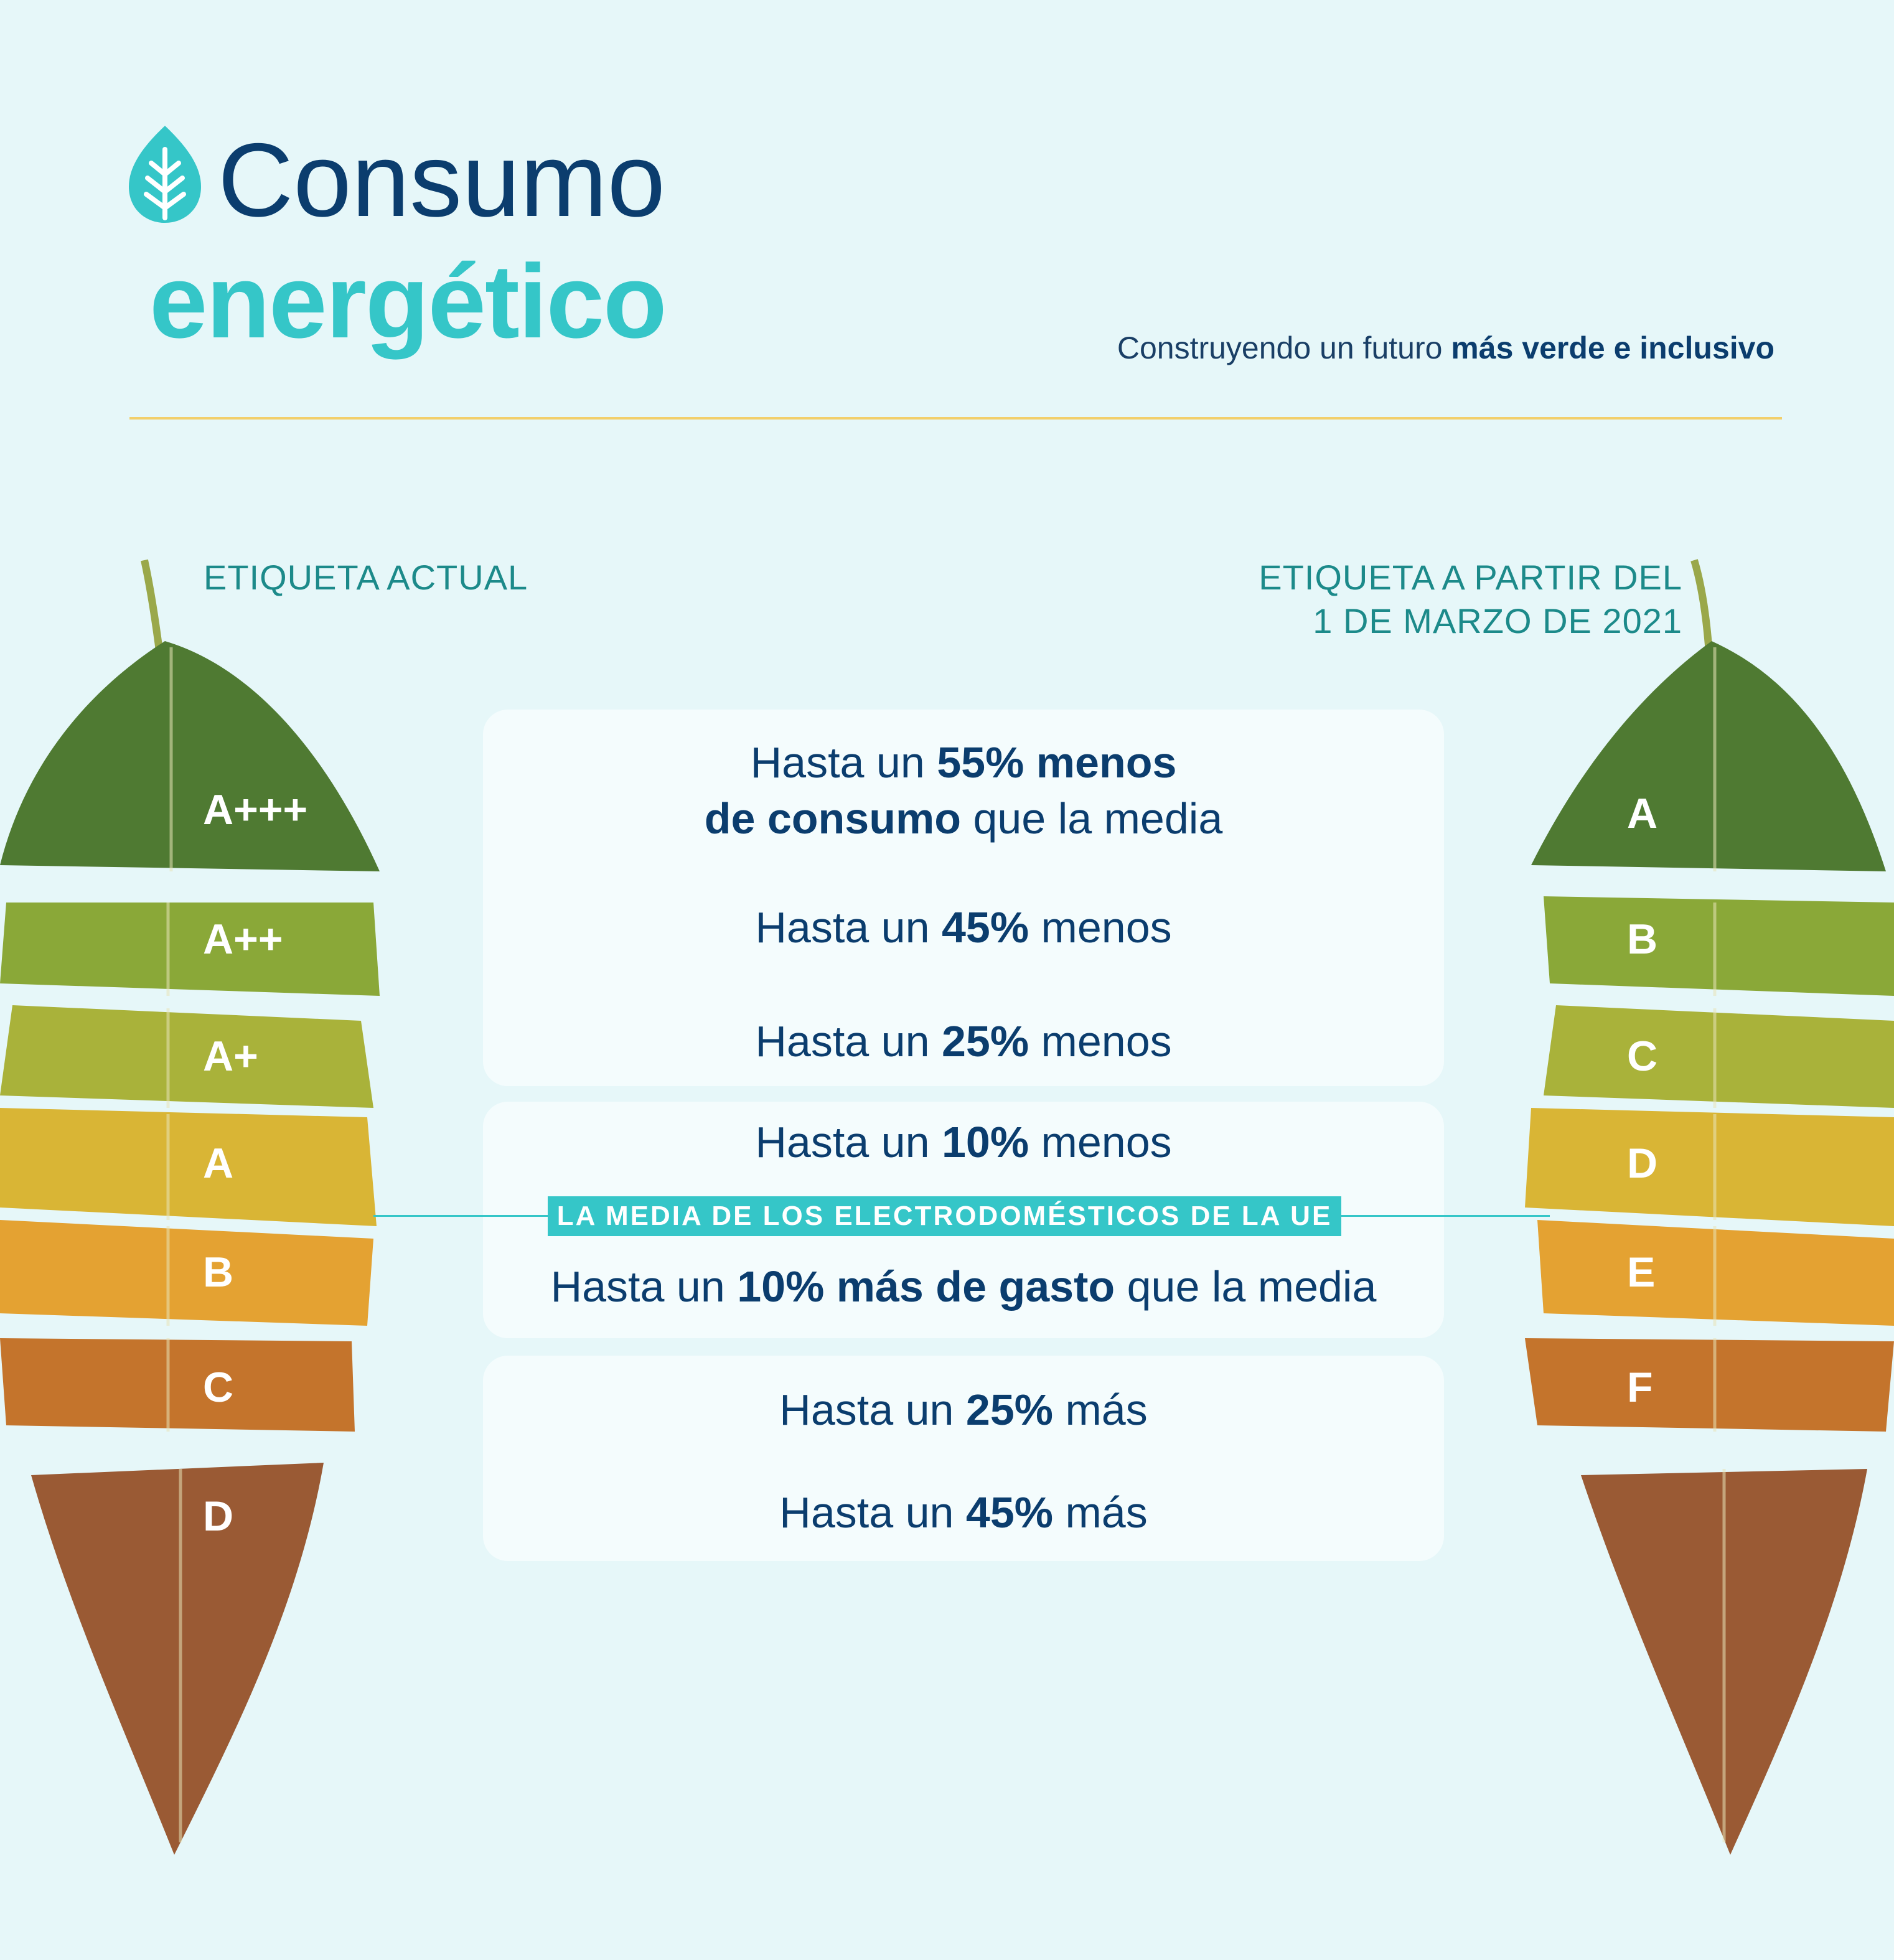  I want to click on current-grade-a++: A++, so click(243, 939).